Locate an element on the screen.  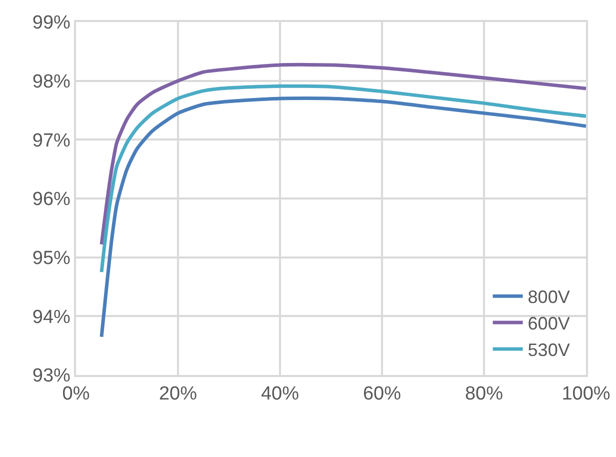
y-tick-label: 98% is located at coordinates (51, 81).